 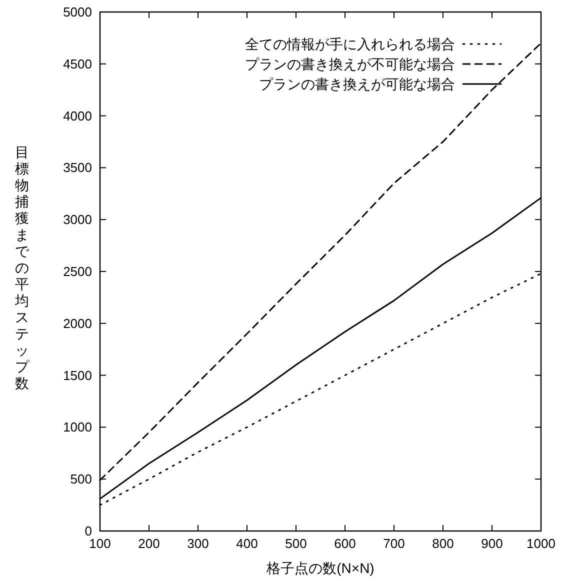 What do you see at coordinates (247, 543) in the screenshot?
I see `x-tick-label: 400` at bounding box center [247, 543].